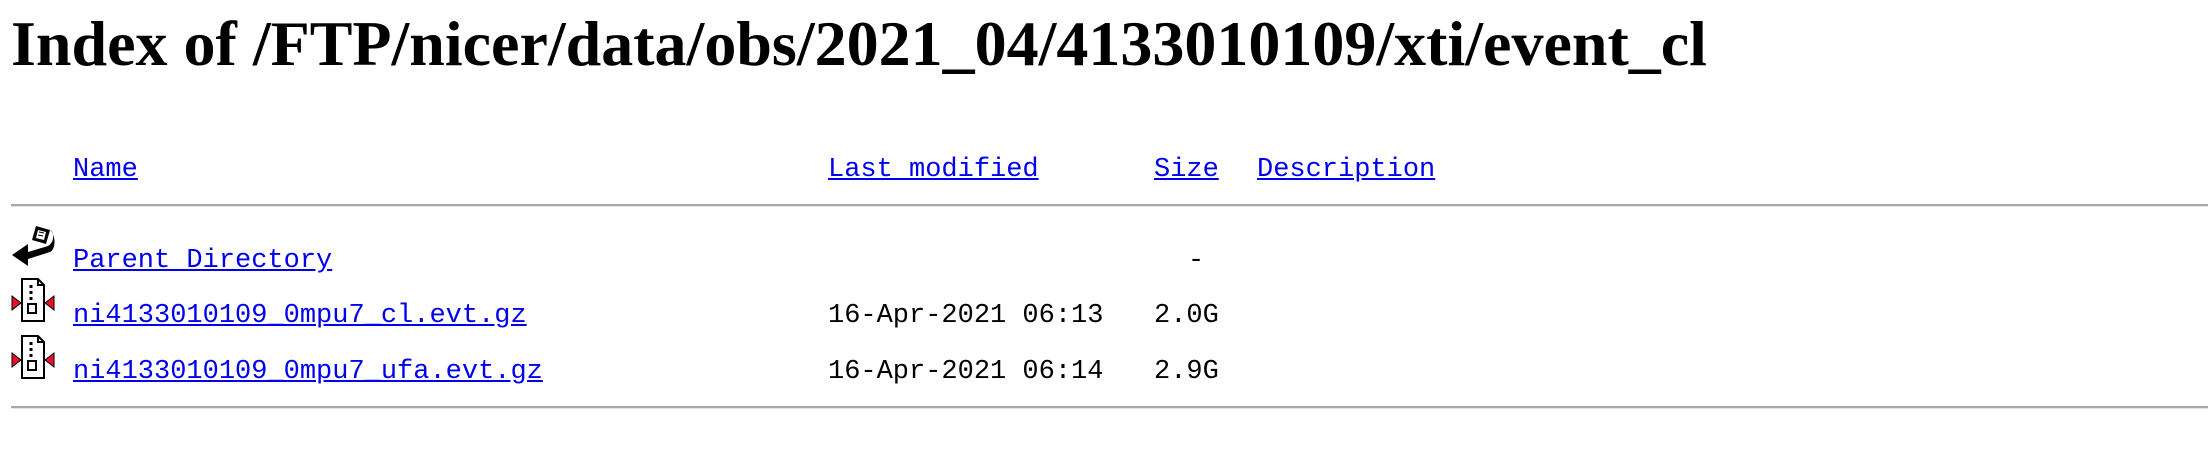  I want to click on parent-directory-size: -, so click(1196, 261).